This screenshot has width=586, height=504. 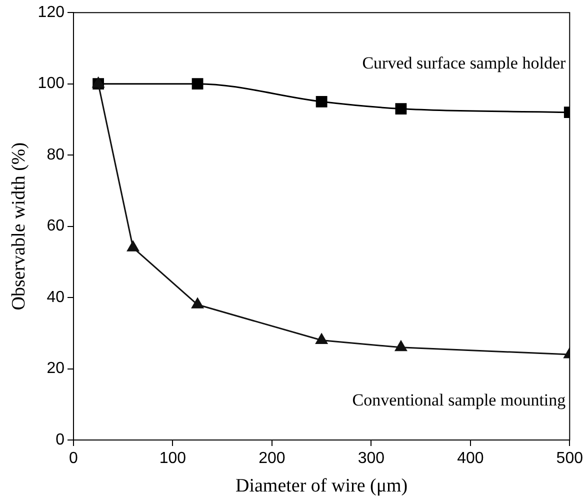 I want to click on x-tick-label: 0, so click(x=73, y=459).